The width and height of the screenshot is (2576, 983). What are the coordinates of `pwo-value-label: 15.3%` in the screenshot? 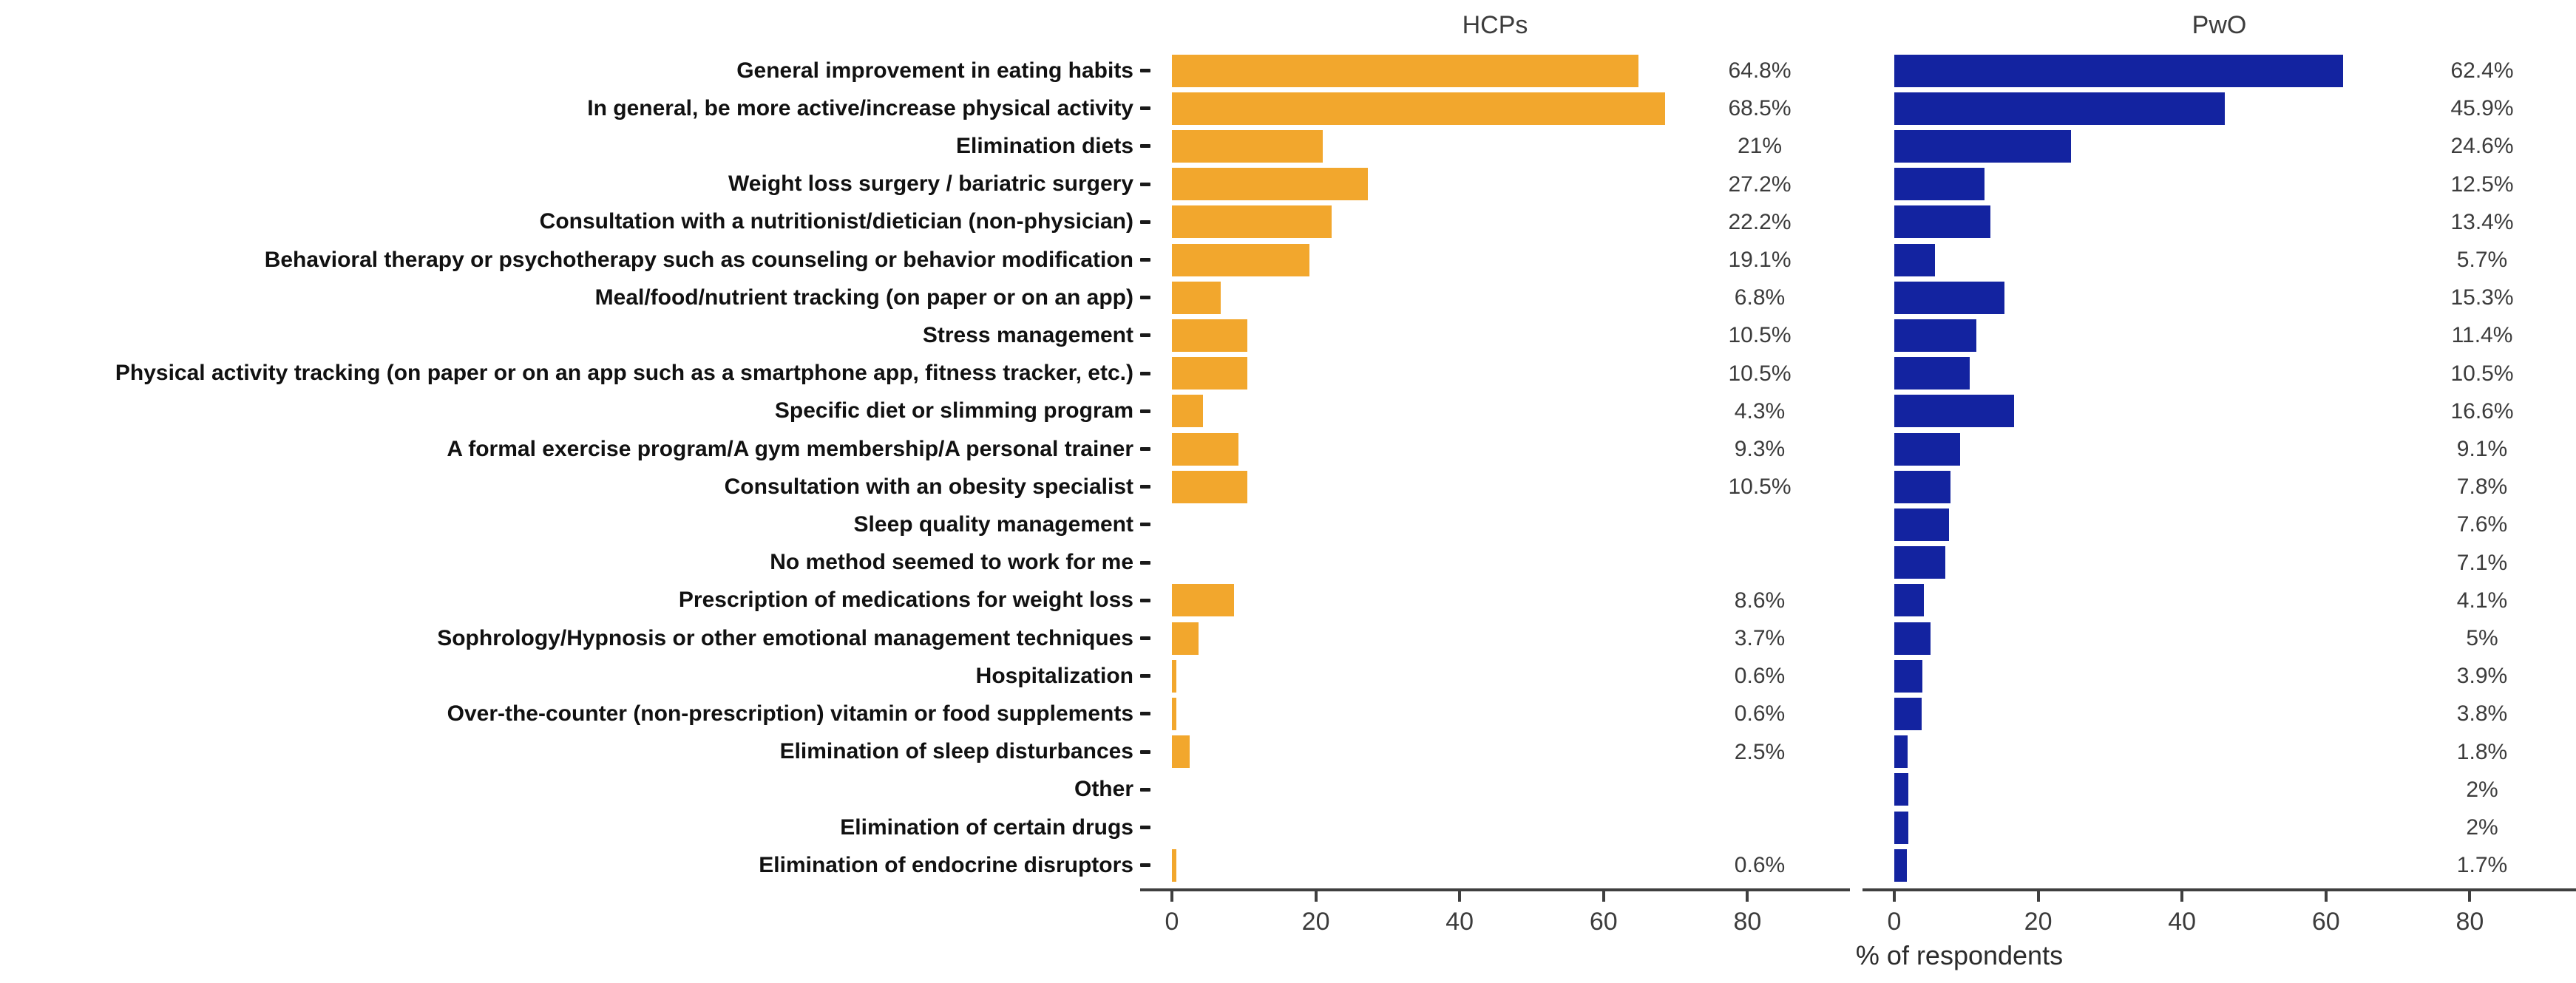 It's located at (2482, 297).